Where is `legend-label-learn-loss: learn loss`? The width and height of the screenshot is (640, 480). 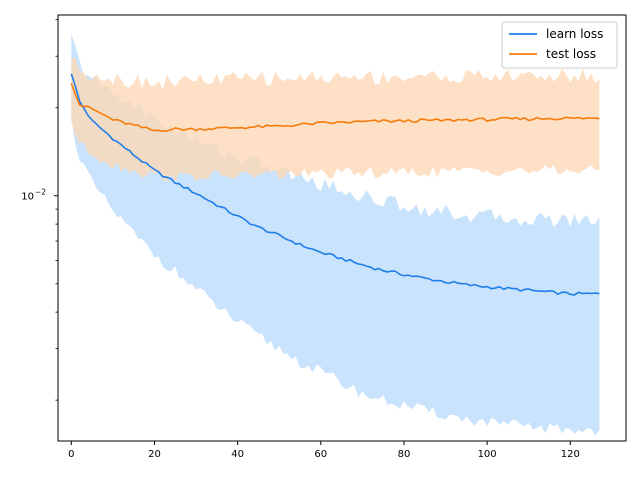
legend-label-learn-loss: learn loss is located at coordinates (574, 34).